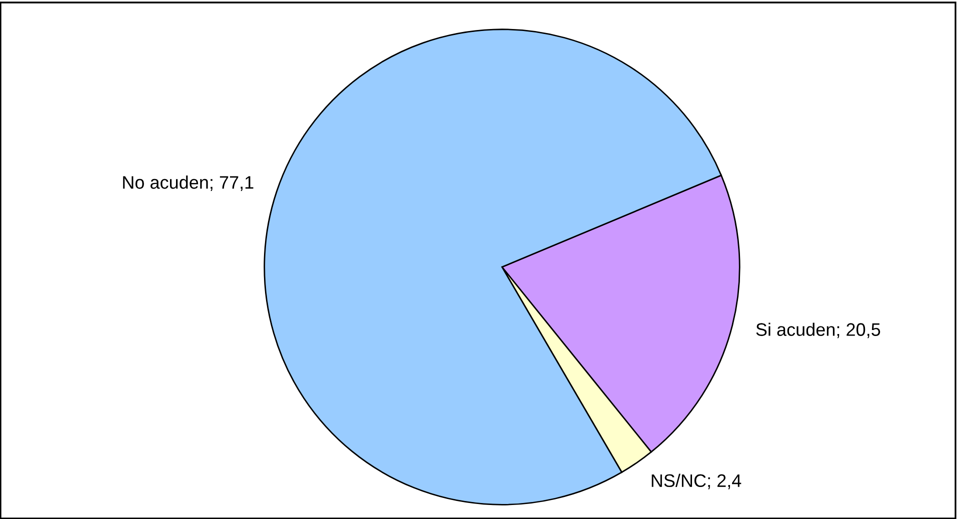  I want to click on slice-label: Si acuden; 20,5, so click(818, 330).